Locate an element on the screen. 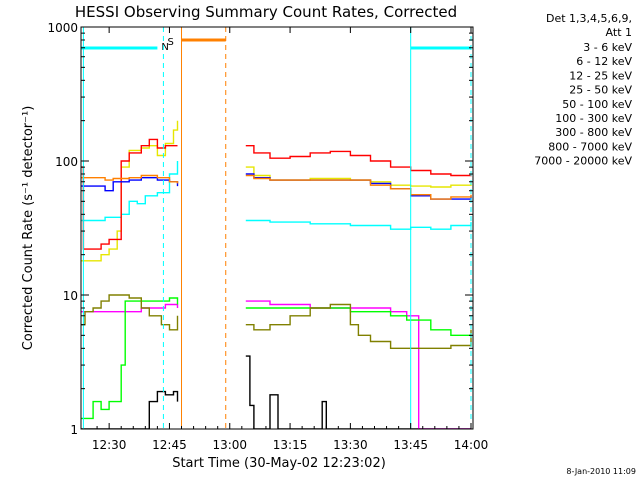 This screenshot has width=640, height=480. x-tick-label: 13:00 is located at coordinates (229, 445).